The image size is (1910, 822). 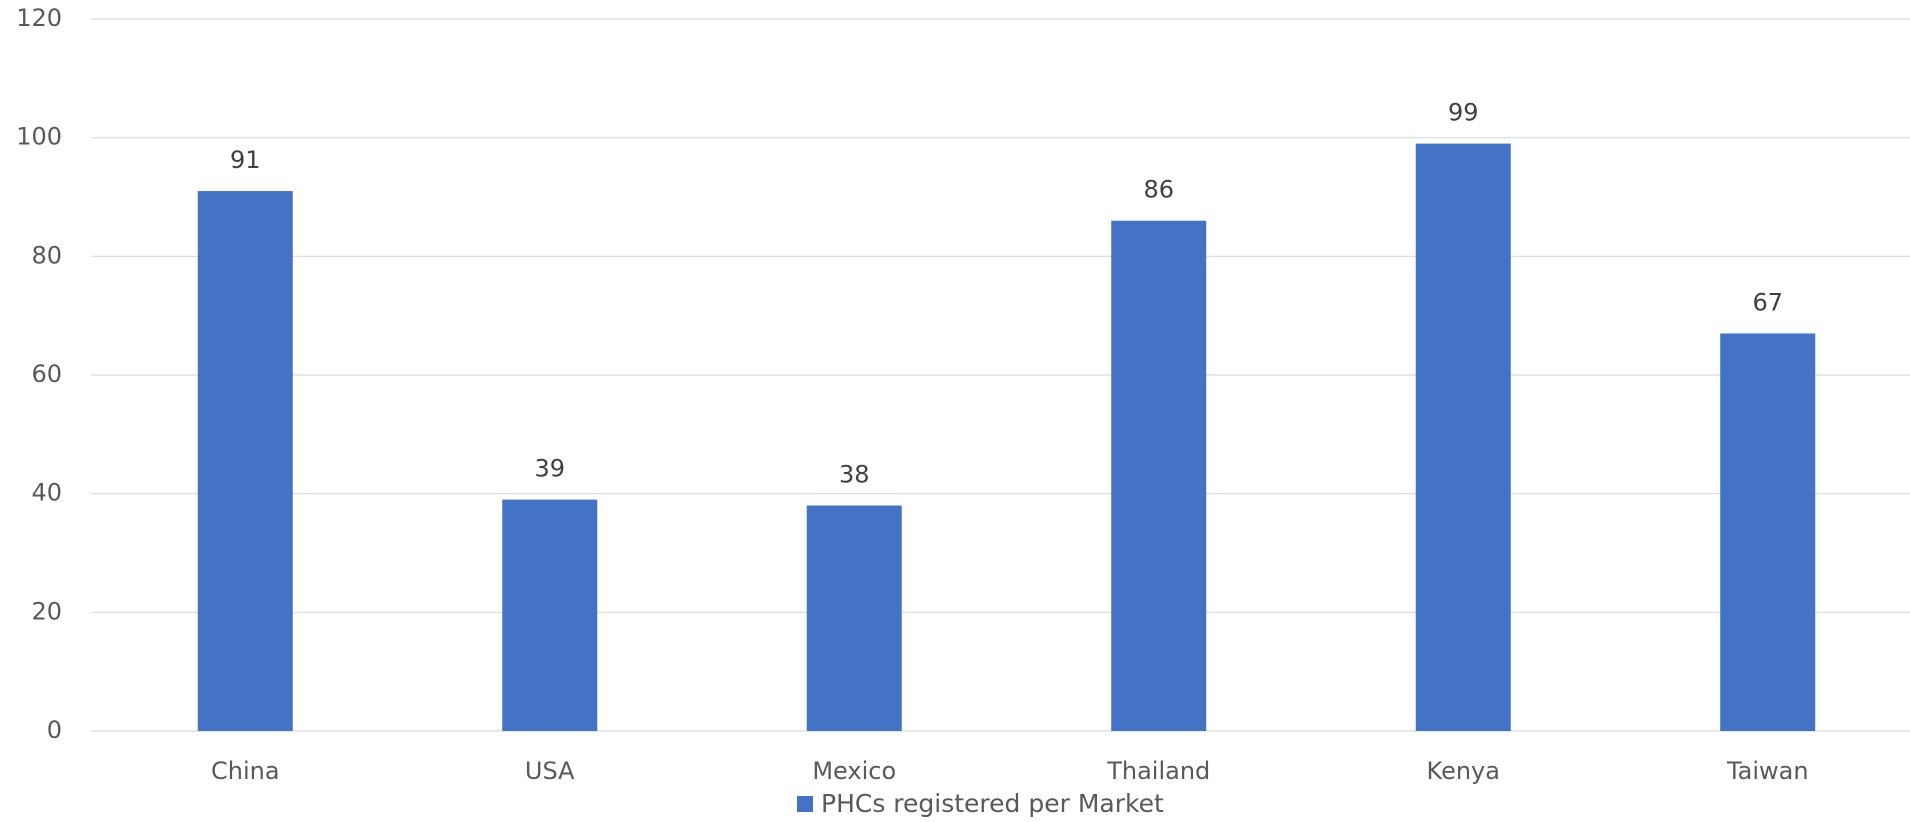 What do you see at coordinates (1463, 113) in the screenshot?
I see `data-label: 99` at bounding box center [1463, 113].